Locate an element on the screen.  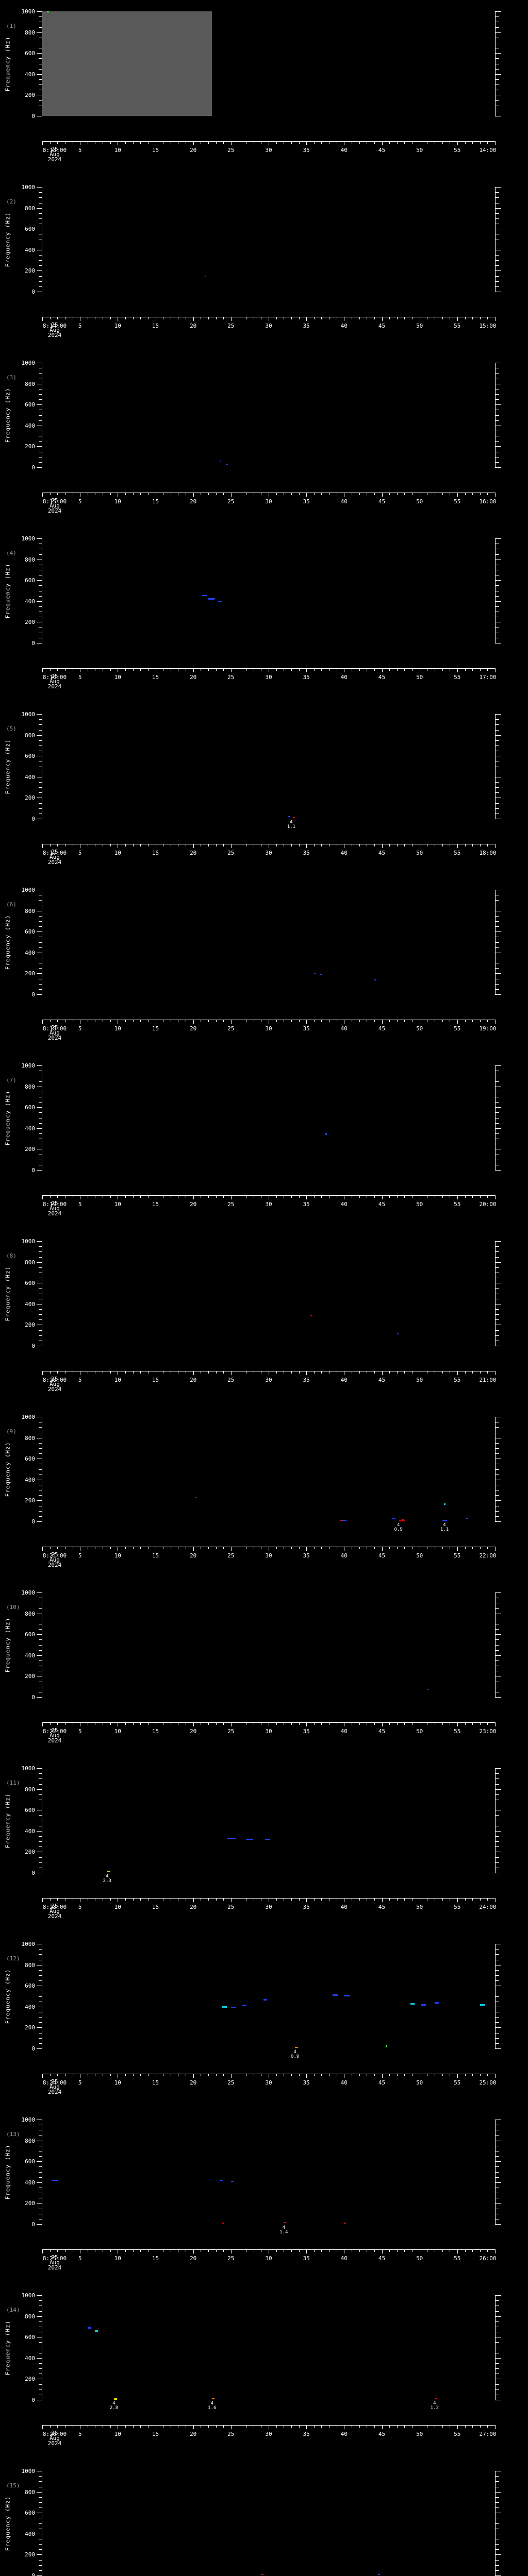
panel-number-label: (14) is located at coordinates (13, 2310).